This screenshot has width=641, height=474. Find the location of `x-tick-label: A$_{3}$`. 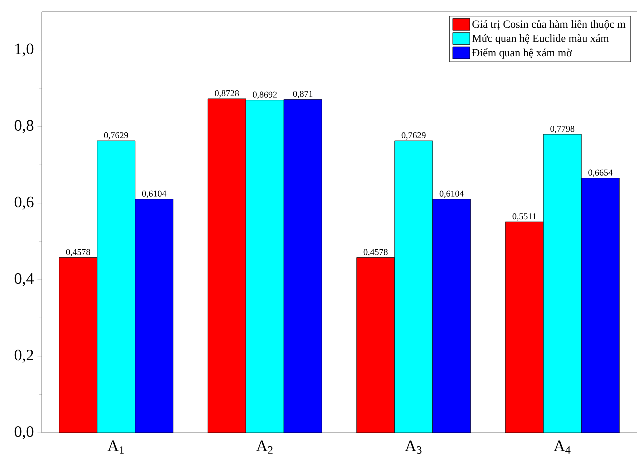

x-tick-label: A$_{3}$ is located at coordinates (413, 447).